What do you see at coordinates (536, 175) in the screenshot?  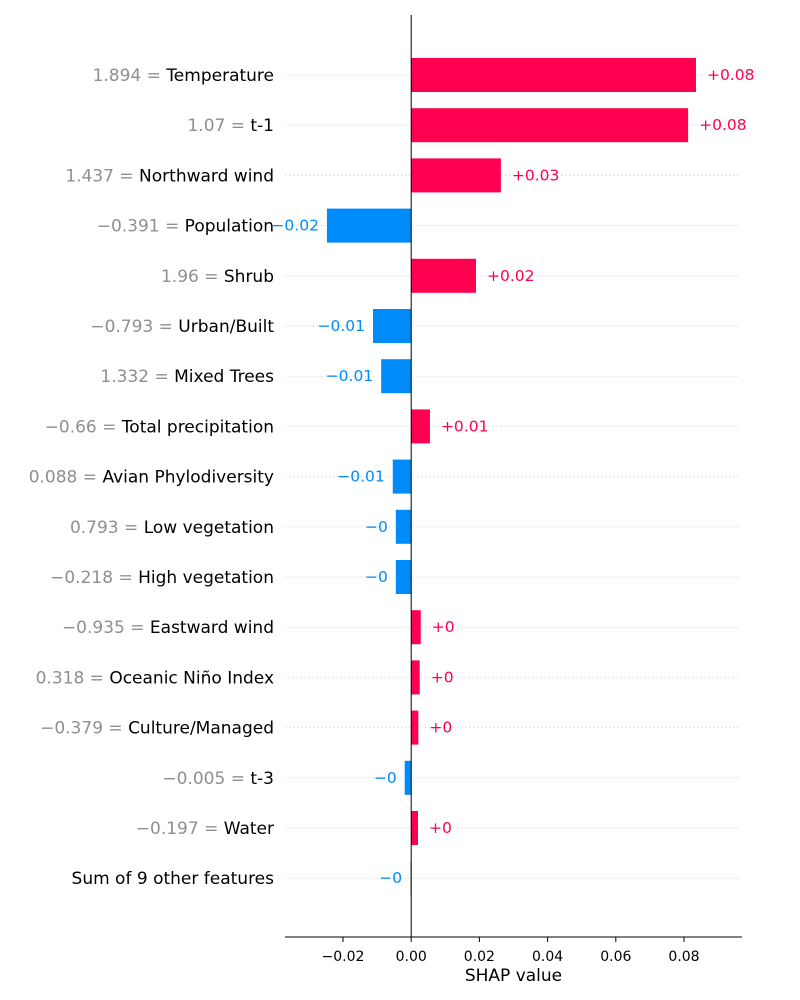 I see `bar-value-label: +0.03` at bounding box center [536, 175].